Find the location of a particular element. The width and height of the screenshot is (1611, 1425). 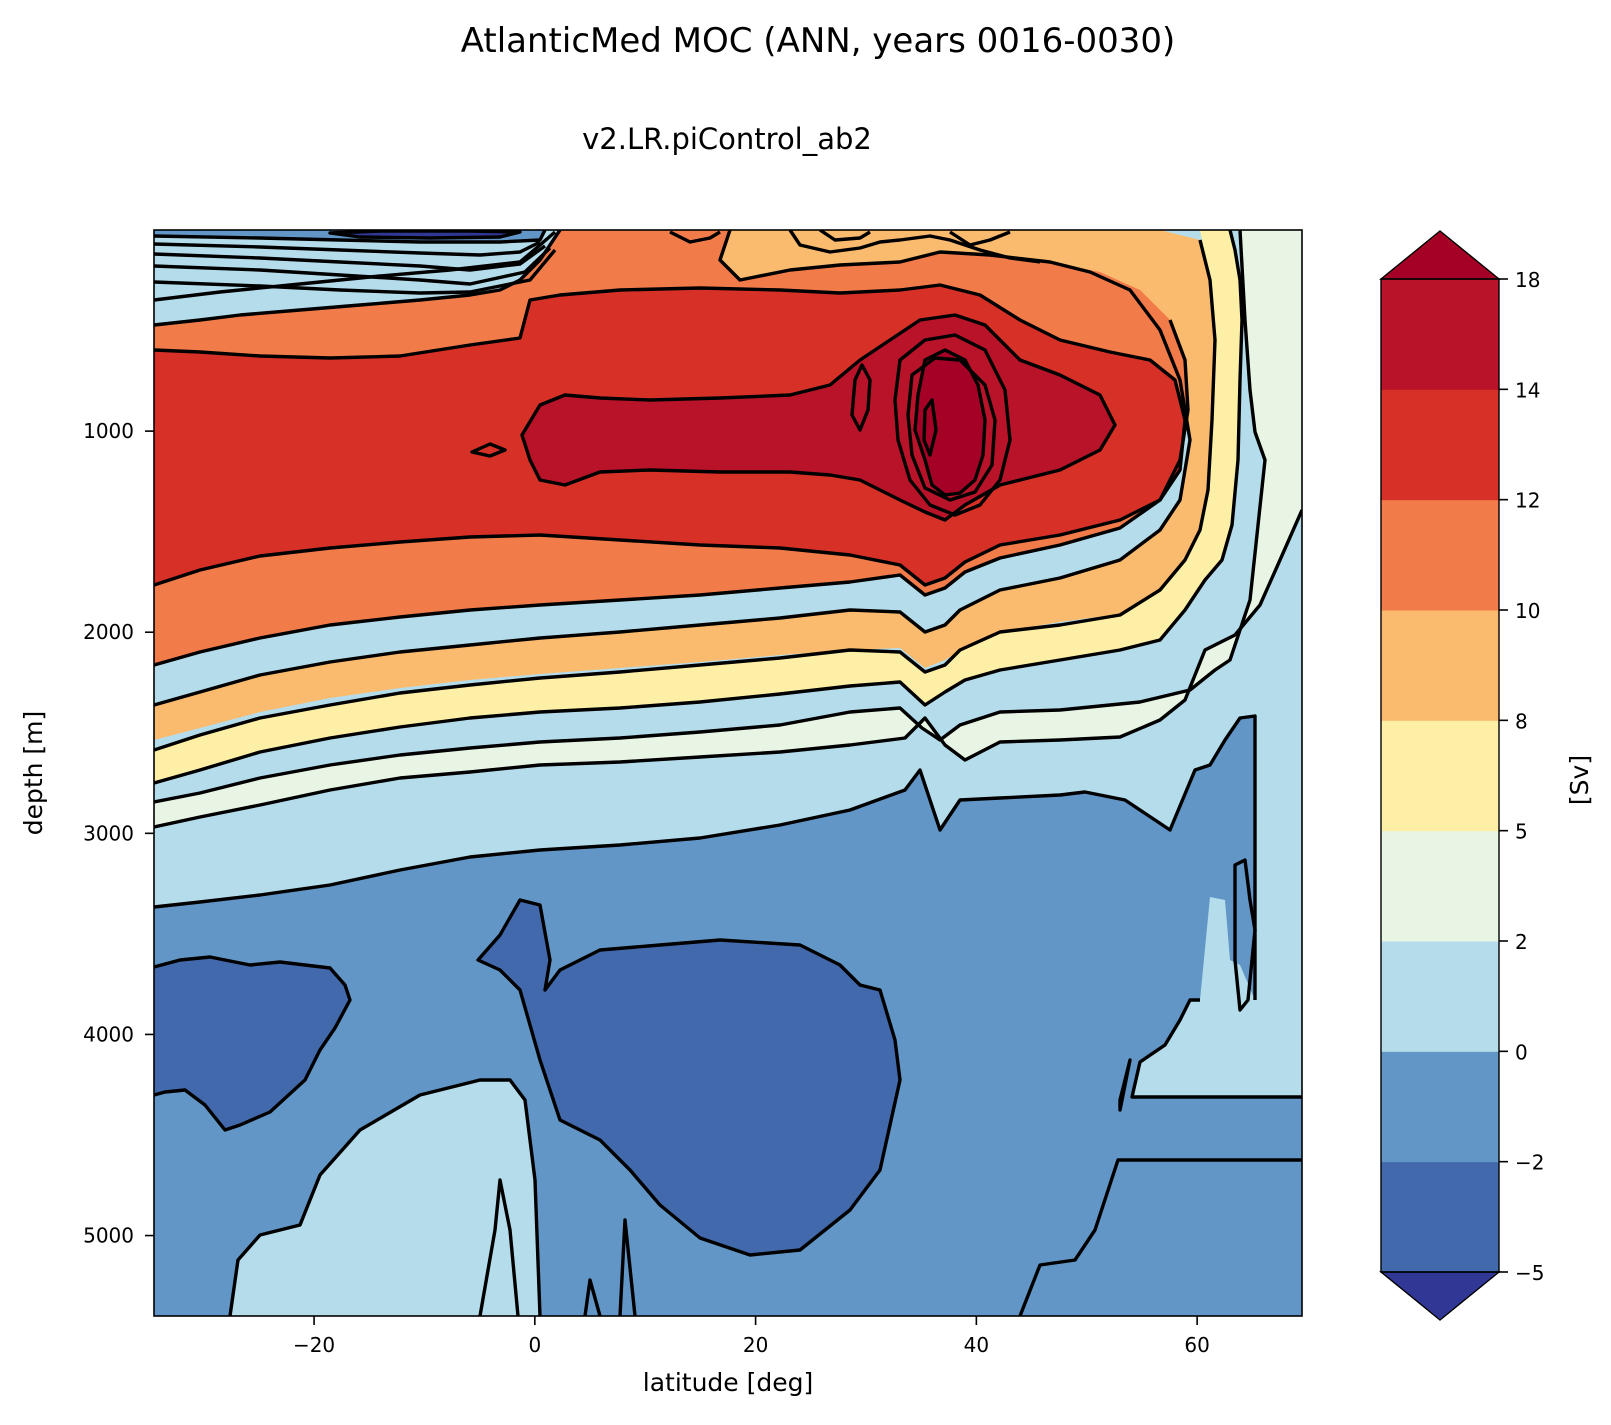

y-tick-label: 2000 is located at coordinates (108, 632).